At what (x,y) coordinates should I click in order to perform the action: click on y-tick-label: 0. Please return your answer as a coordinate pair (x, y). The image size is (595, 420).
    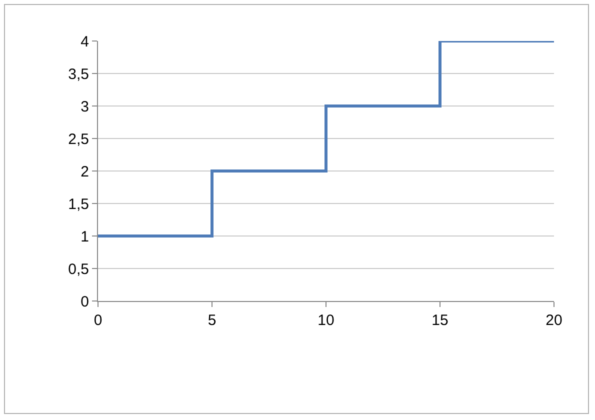
    Looking at the image, I should click on (84, 301).